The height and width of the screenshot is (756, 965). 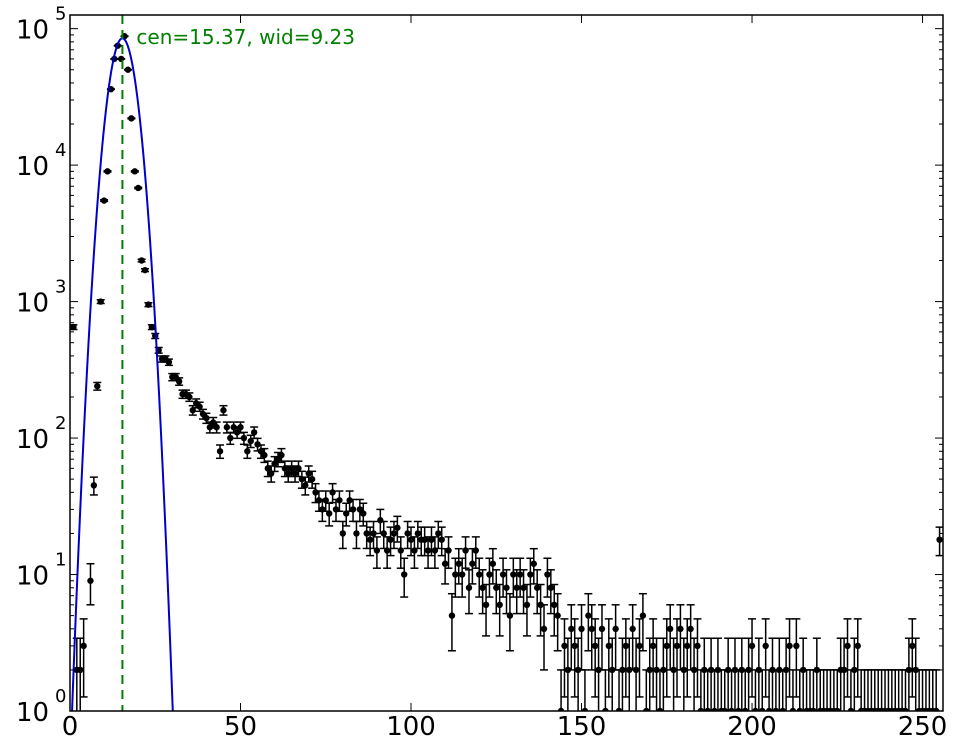 What do you see at coordinates (41, 25) in the screenshot?
I see `y-tick-label: 10 5` at bounding box center [41, 25].